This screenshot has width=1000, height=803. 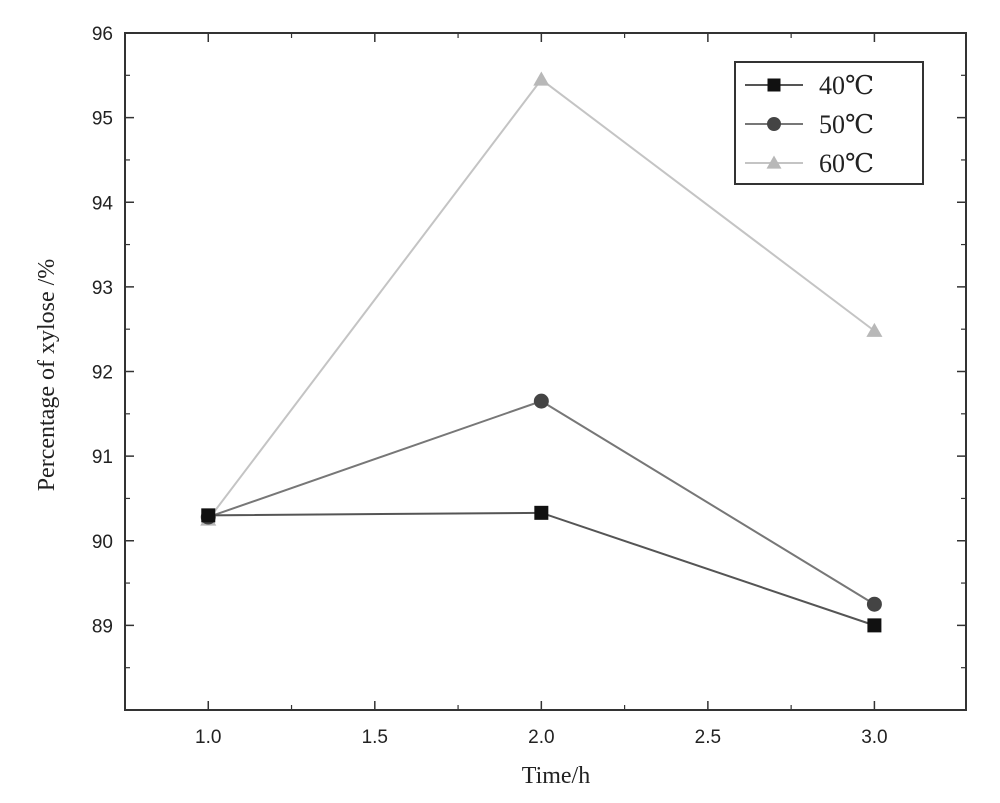 What do you see at coordinates (103, 203) in the screenshot?
I see `y-tick-label: 94` at bounding box center [103, 203].